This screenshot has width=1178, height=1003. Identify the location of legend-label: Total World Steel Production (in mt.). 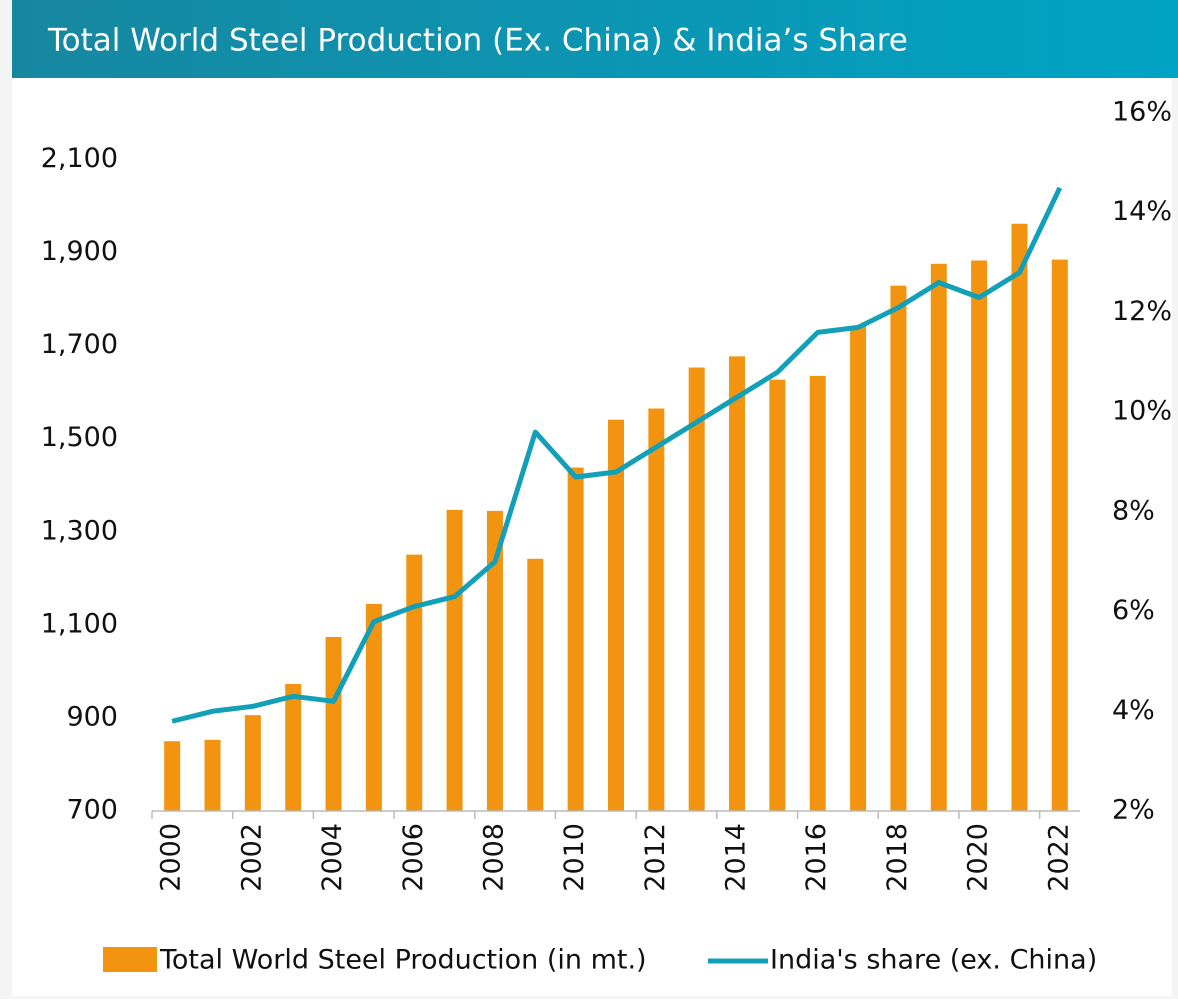
(403, 960).